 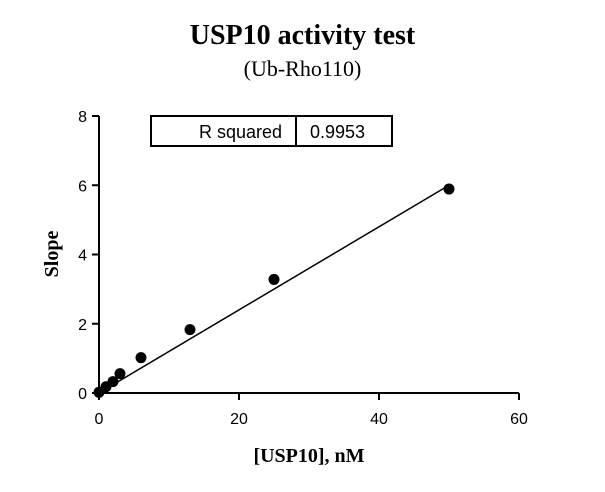 I want to click on r-squared-box-frame, so click(x=271, y=131).